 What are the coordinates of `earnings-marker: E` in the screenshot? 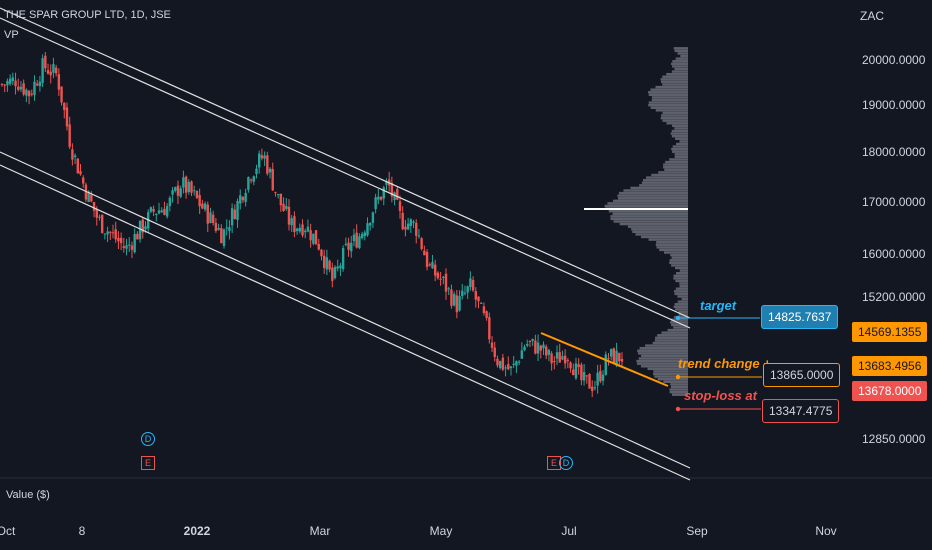 It's located at (148, 463).